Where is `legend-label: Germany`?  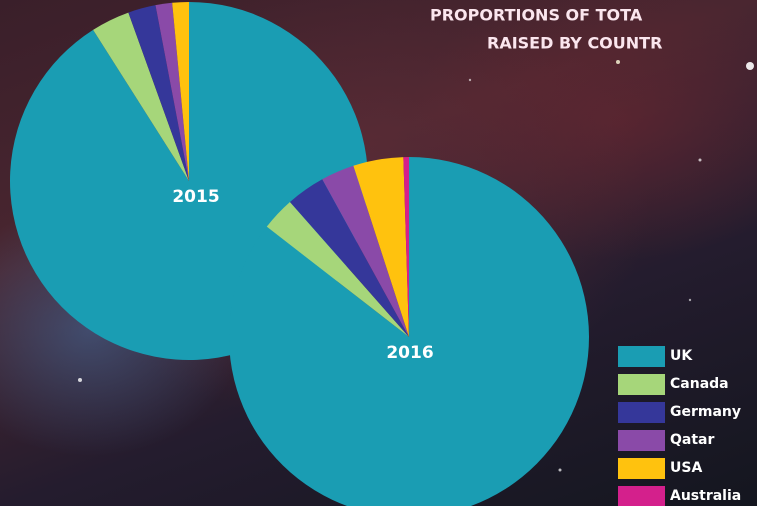 legend-label: Germany is located at coordinates (705, 412).